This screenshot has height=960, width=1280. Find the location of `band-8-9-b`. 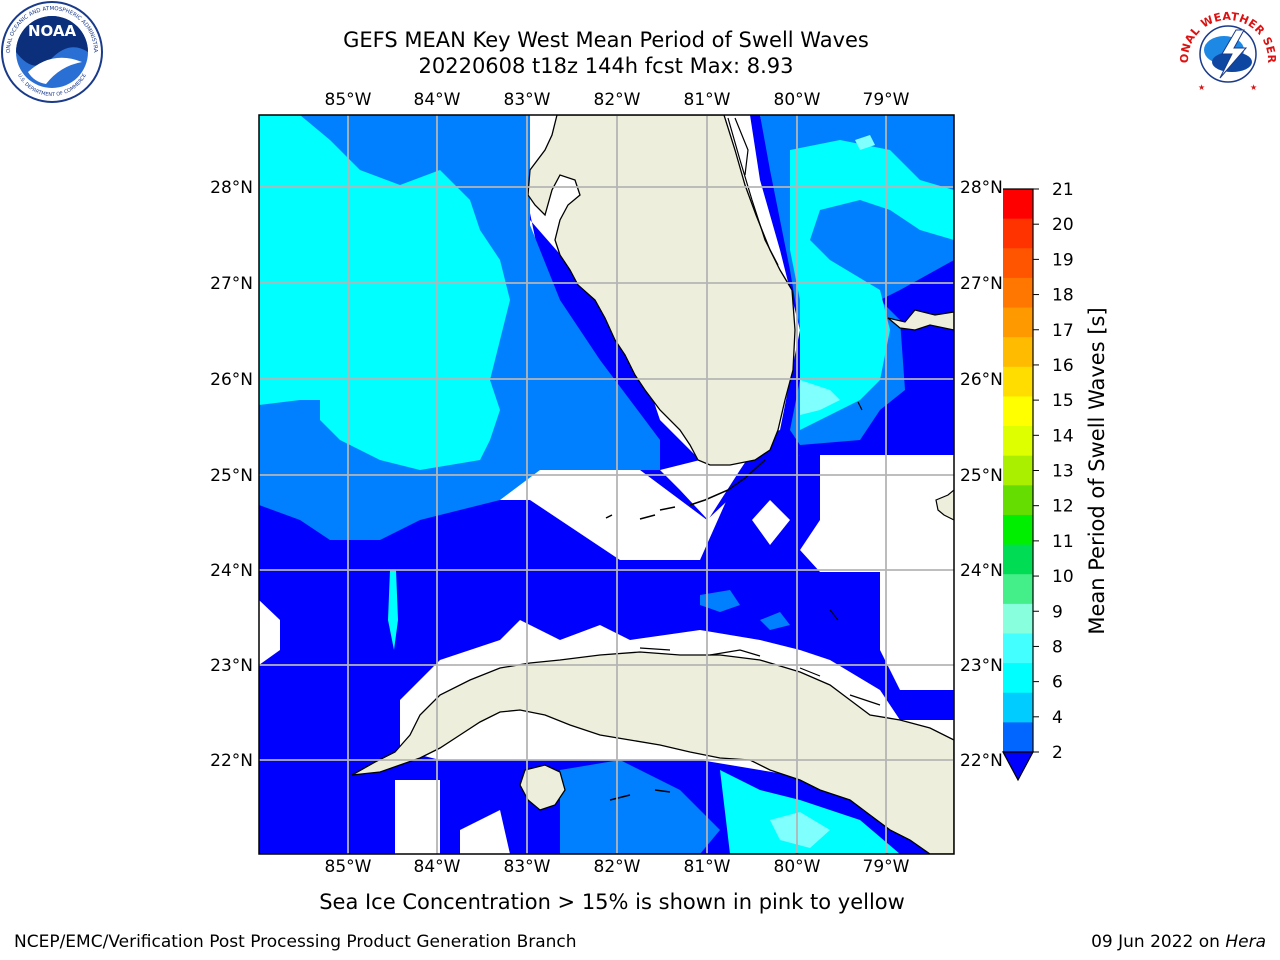

band-8-9-b is located at coordinates (865, 142).